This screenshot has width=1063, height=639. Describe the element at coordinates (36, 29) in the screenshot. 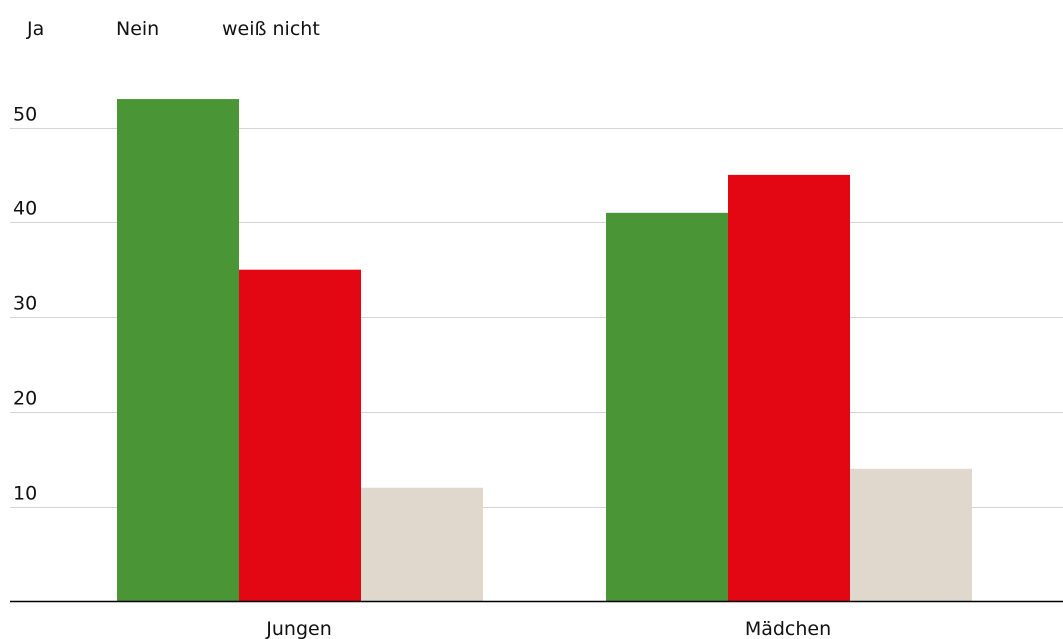

I see `legend-item-ja: Ja` at that location.